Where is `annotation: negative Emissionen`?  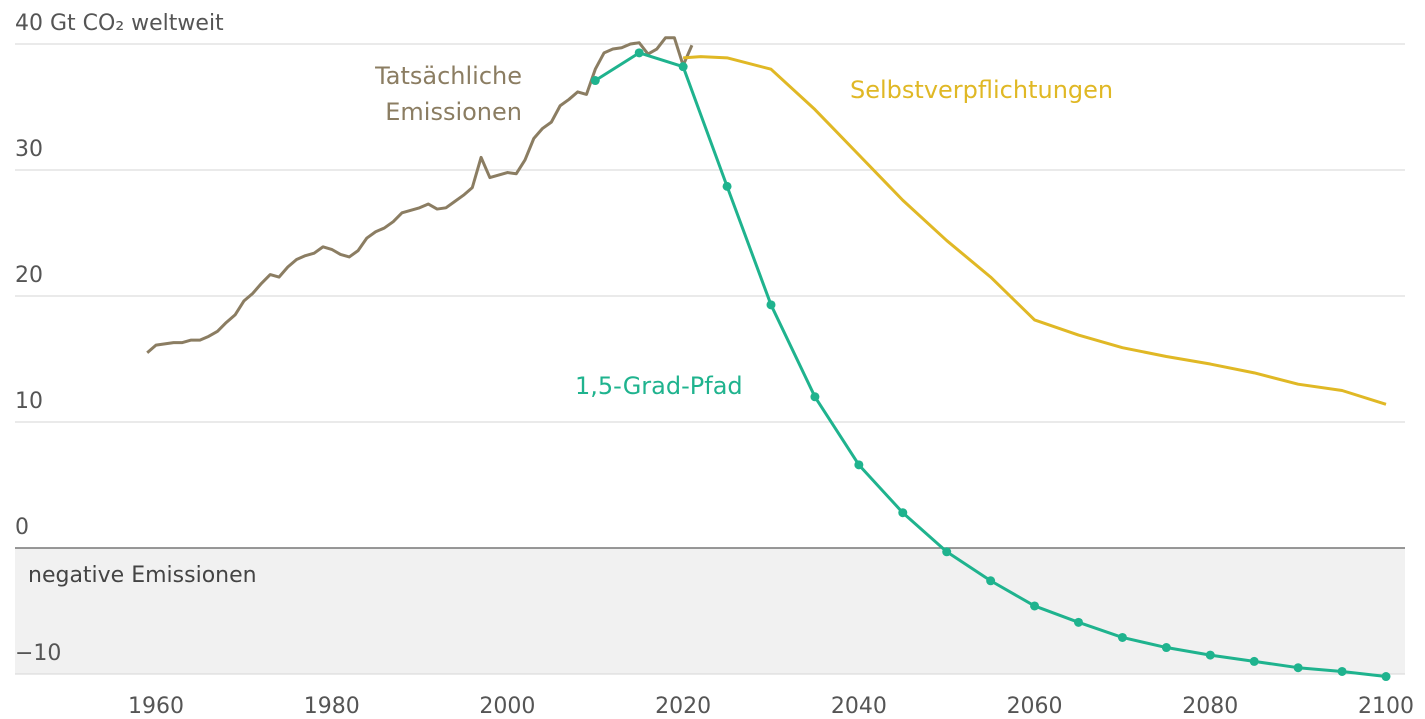 annotation: negative Emissionen is located at coordinates (142, 575).